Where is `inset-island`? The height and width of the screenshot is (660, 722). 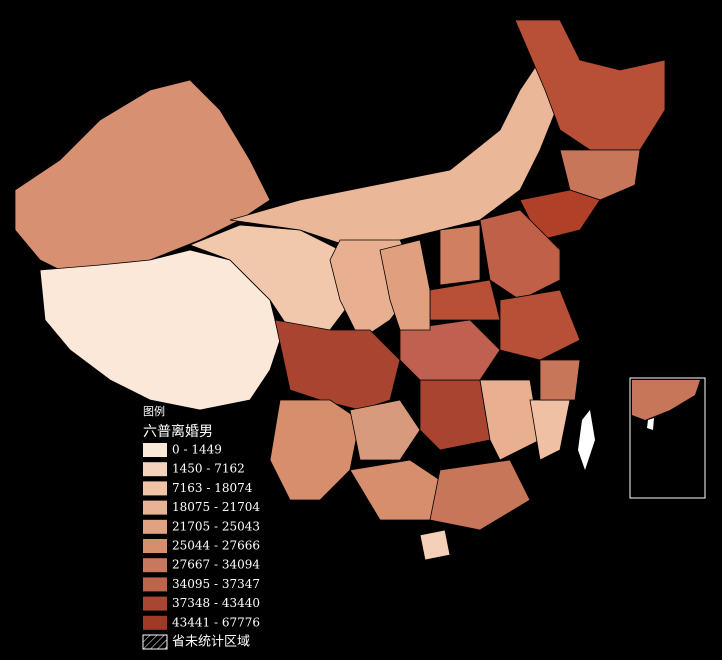
inset-island is located at coordinates (650, 424).